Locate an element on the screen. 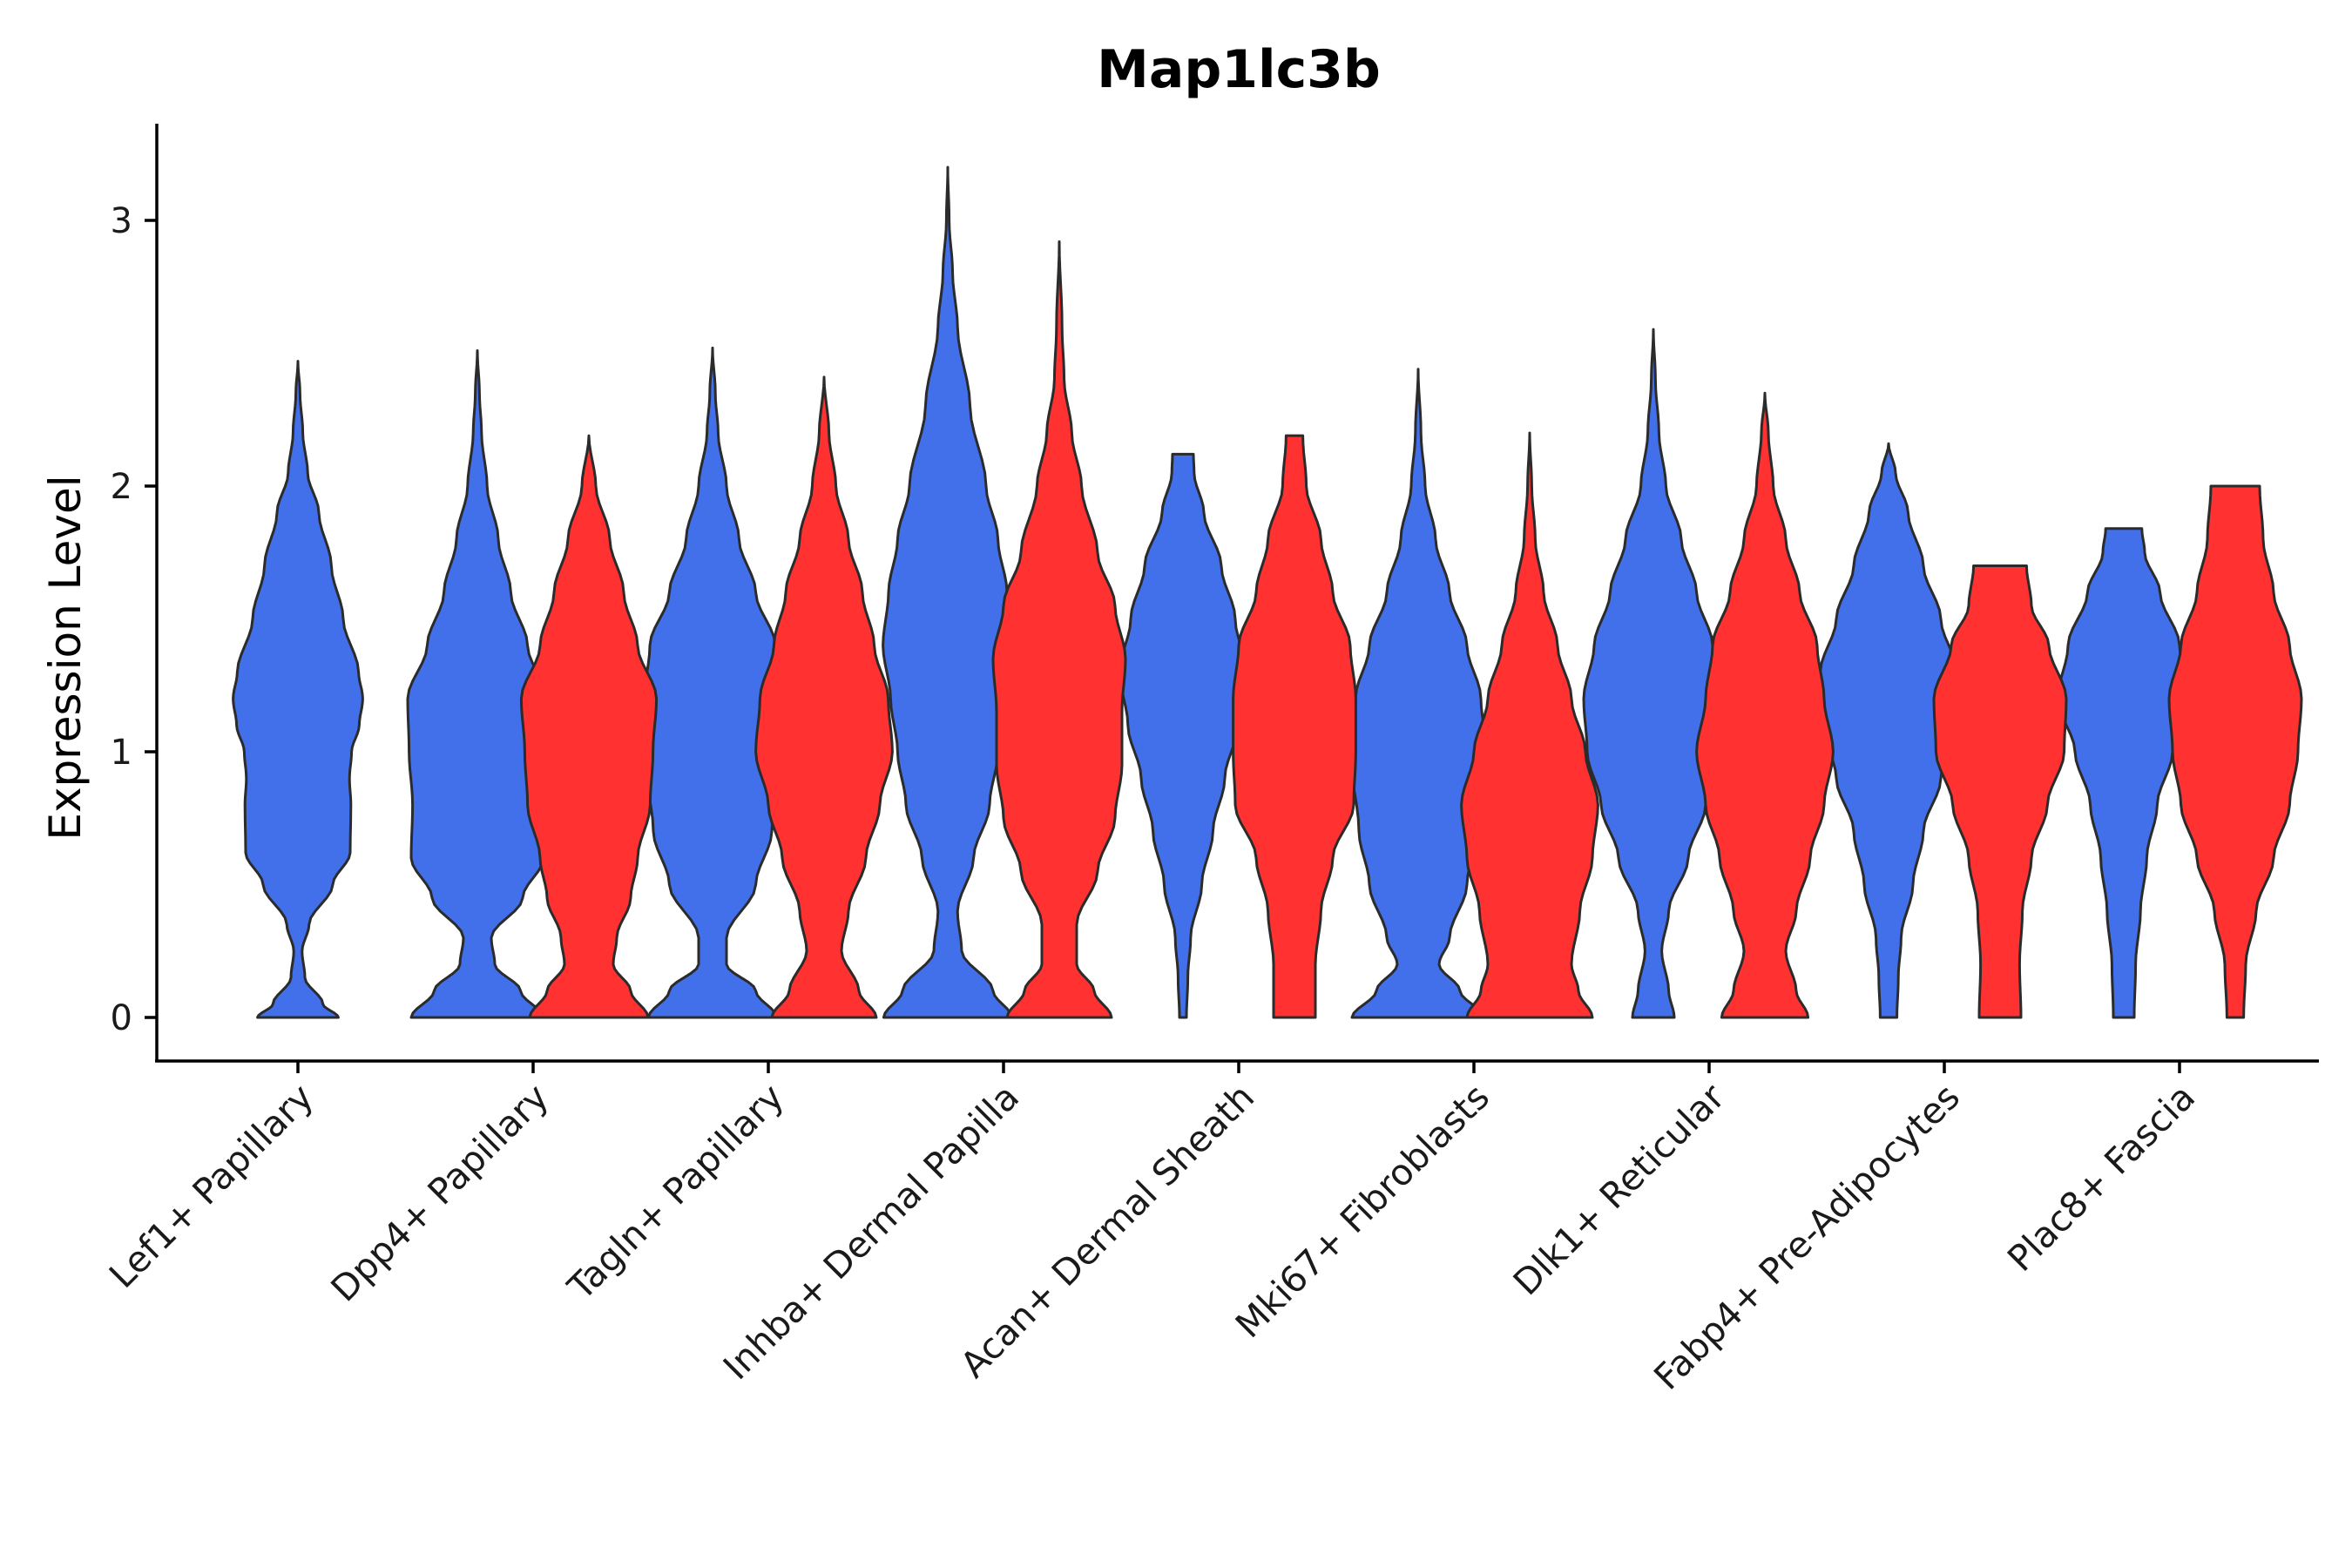  y-axis-ticks: 0 1 2 3 is located at coordinates (134, 619).